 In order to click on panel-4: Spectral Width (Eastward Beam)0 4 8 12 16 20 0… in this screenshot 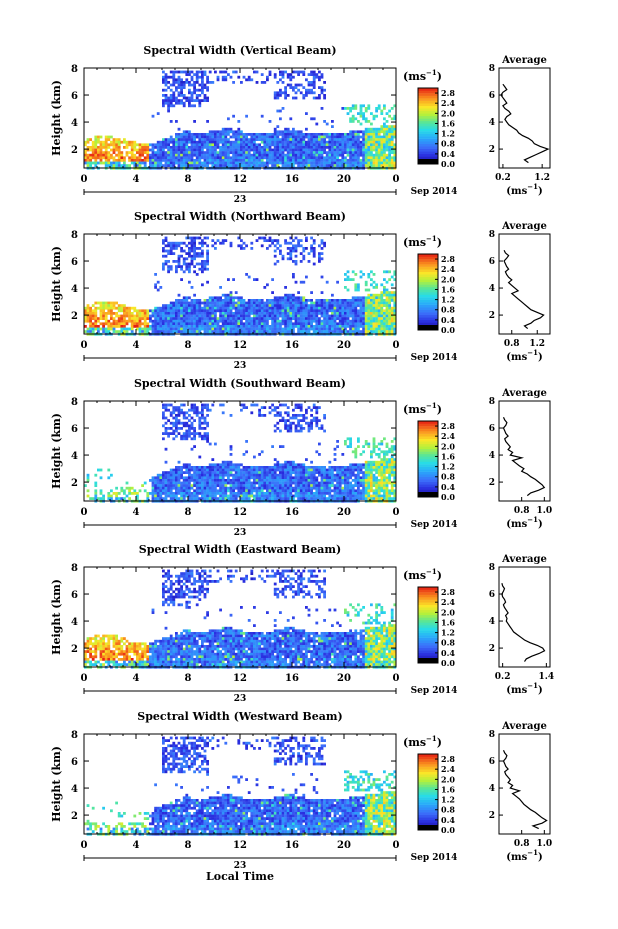, I will do `click(302, 623)`.